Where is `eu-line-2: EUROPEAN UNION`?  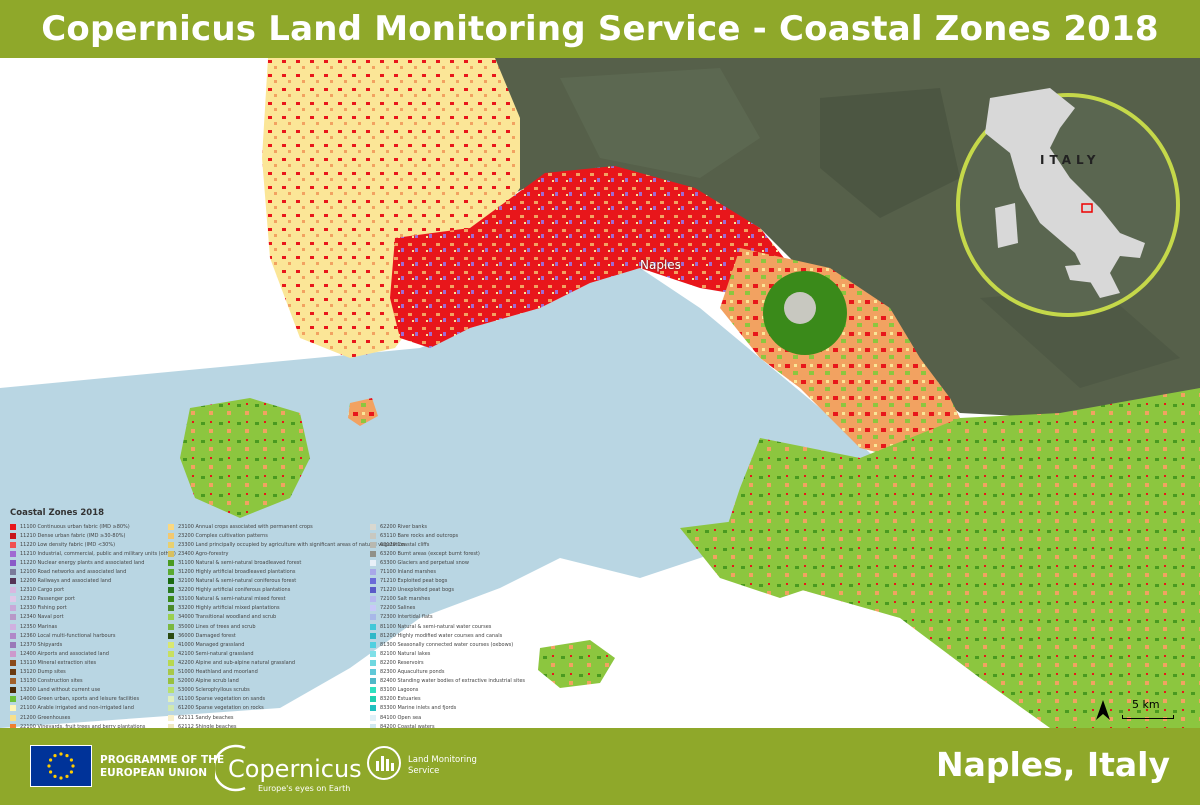
eu-line-2: EUROPEAN UNION is located at coordinates (154, 773).